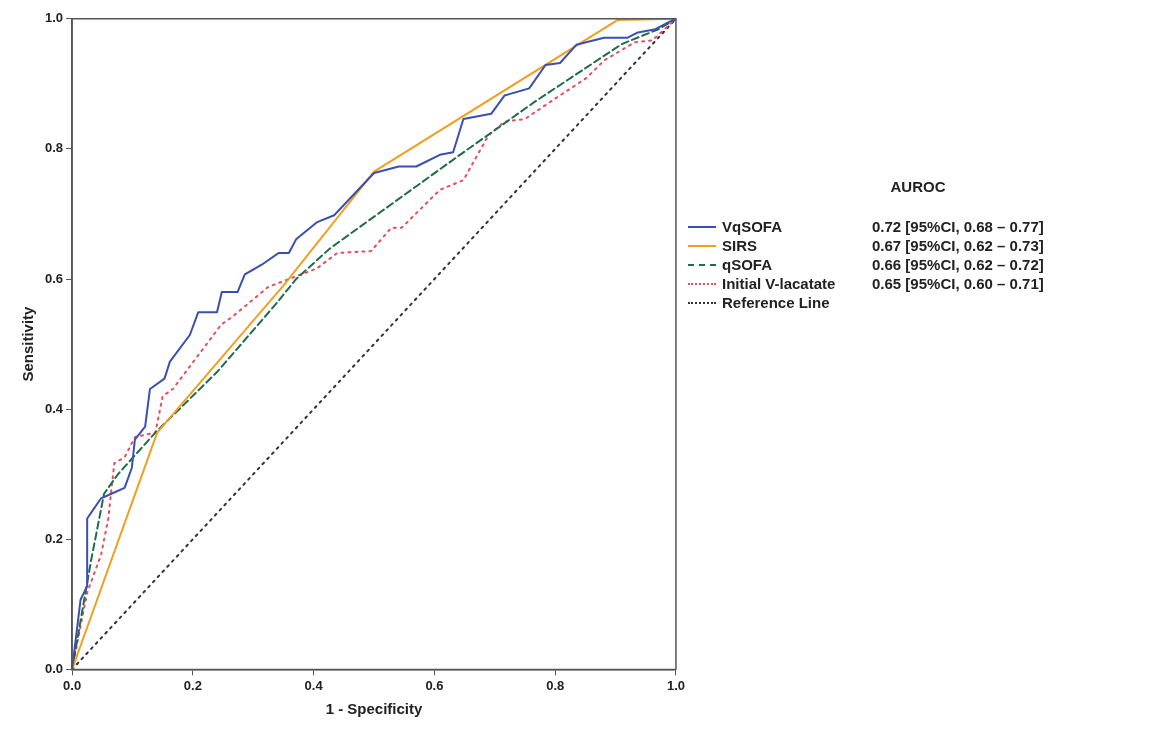 The image size is (1153, 731). Describe the element at coordinates (54, 538) in the screenshot. I see `y-tick-label: 0.2` at that location.